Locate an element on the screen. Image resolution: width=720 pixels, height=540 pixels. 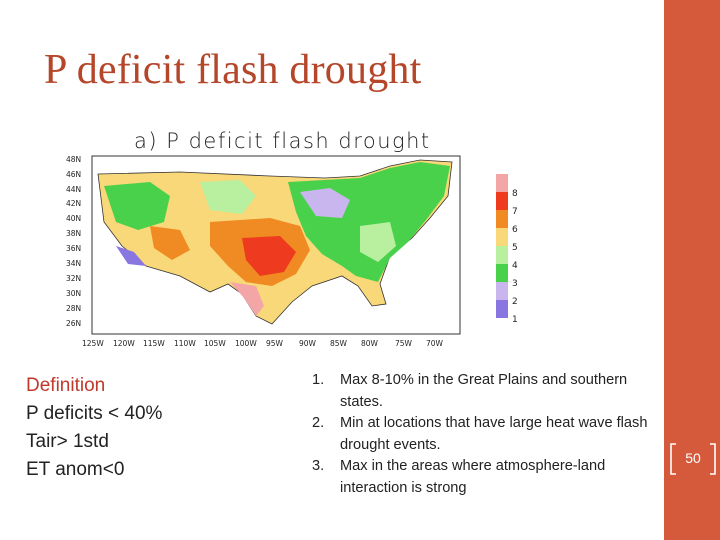
lon-label: 105W is located at coordinates (215, 343).